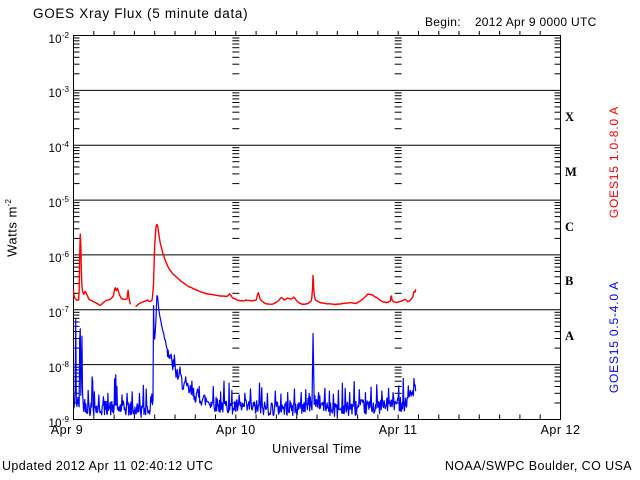  Describe the element at coordinates (244, 356) in the screenshot. I see `flux-line-short-band` at that location.